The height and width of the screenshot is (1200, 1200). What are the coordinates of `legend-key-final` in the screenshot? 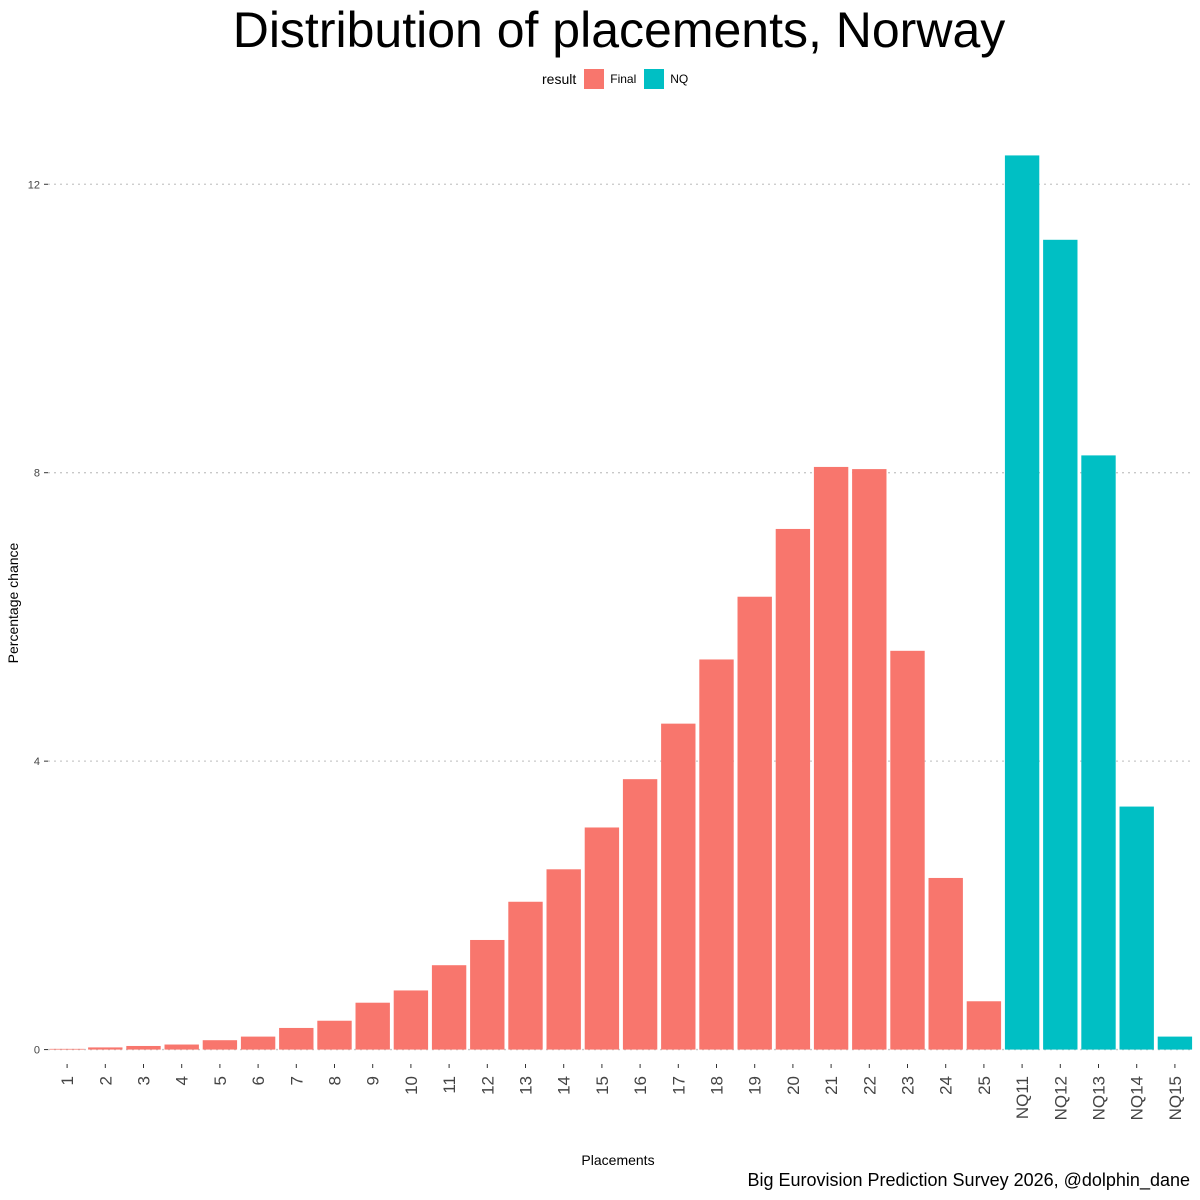 It's located at (594, 79).